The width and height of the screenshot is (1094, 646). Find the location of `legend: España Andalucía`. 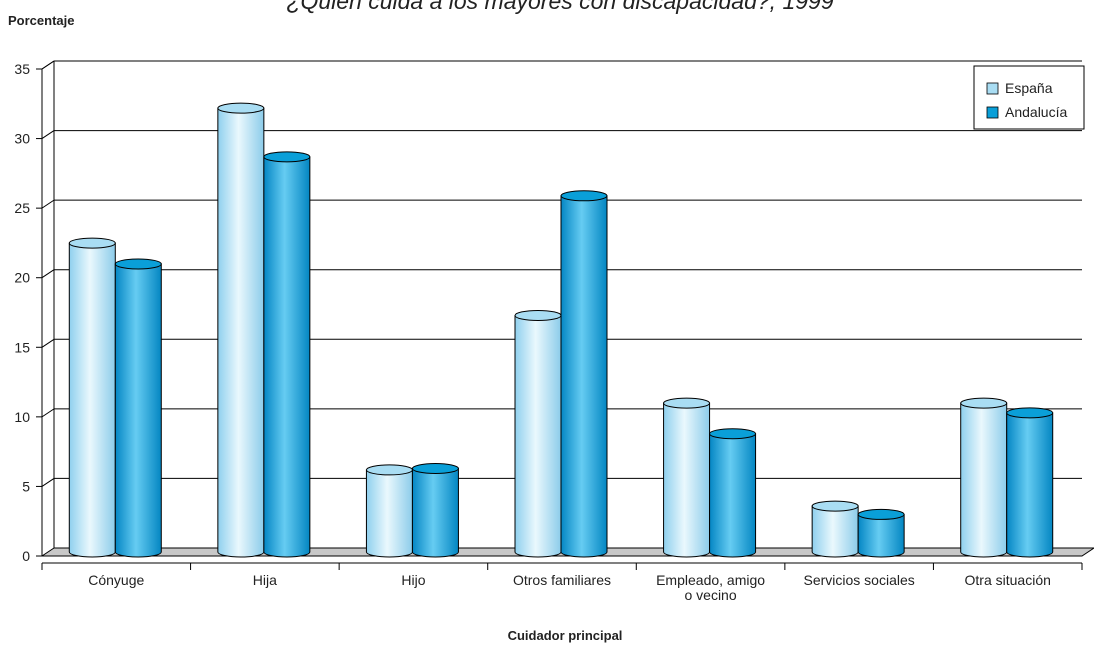

legend: España Andalucía is located at coordinates (1029, 97).